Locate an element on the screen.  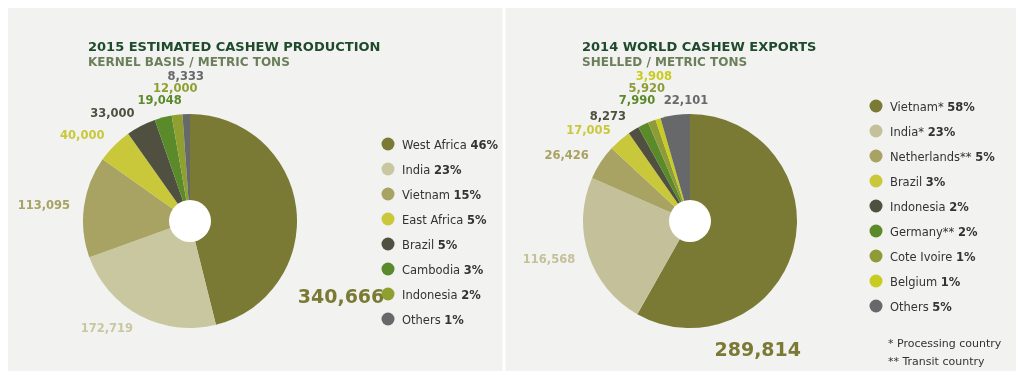
data-label: 340,666 is located at coordinates (341, 295).